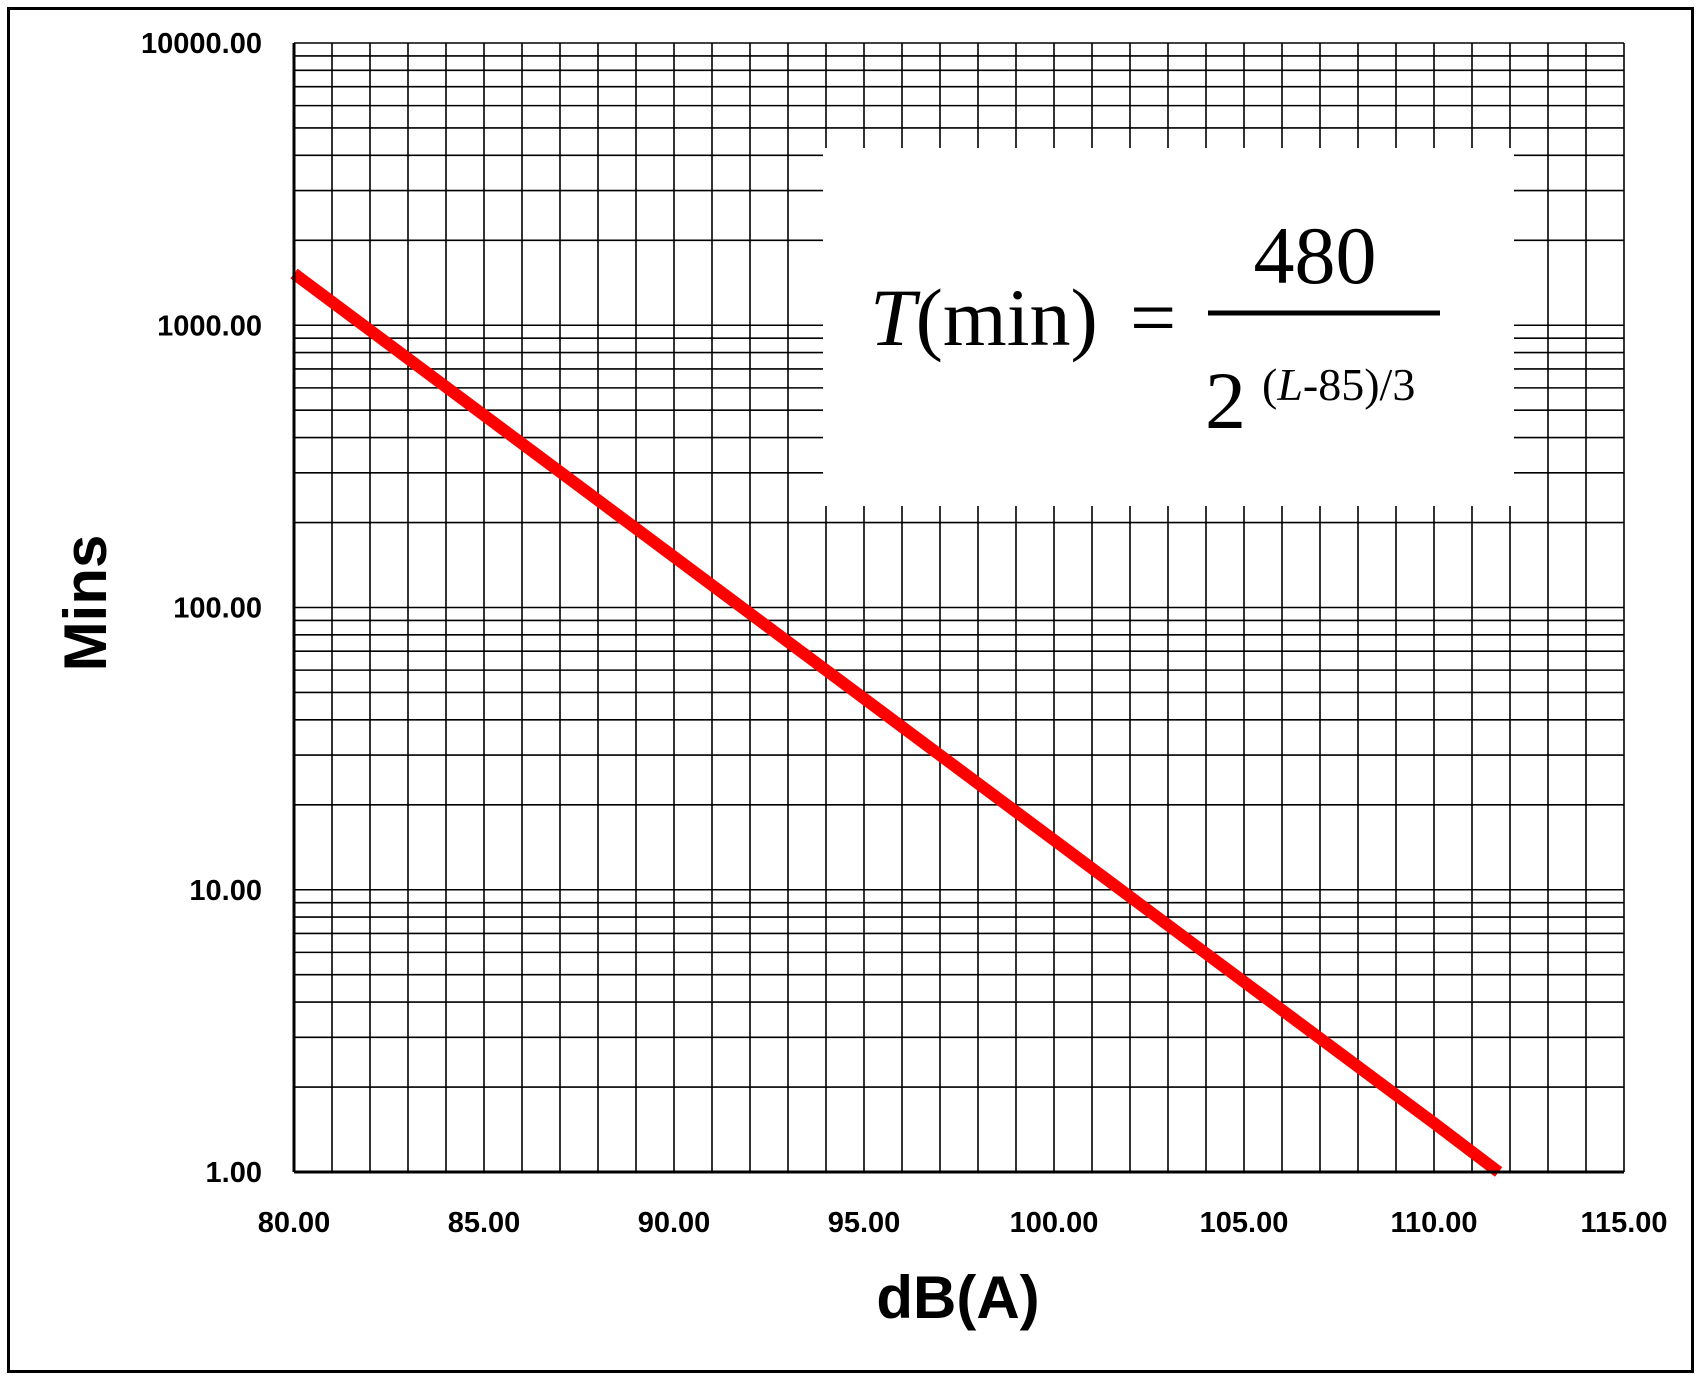  Describe the element at coordinates (1433, 1223) in the screenshot. I see `x-tick-label: 110.00` at that location.